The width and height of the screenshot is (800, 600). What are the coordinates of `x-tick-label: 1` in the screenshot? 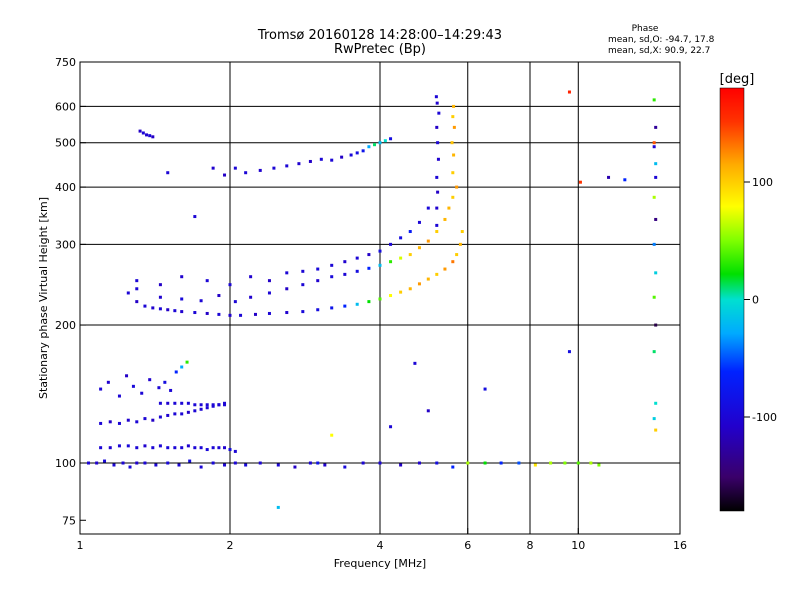 It's located at (80, 545).